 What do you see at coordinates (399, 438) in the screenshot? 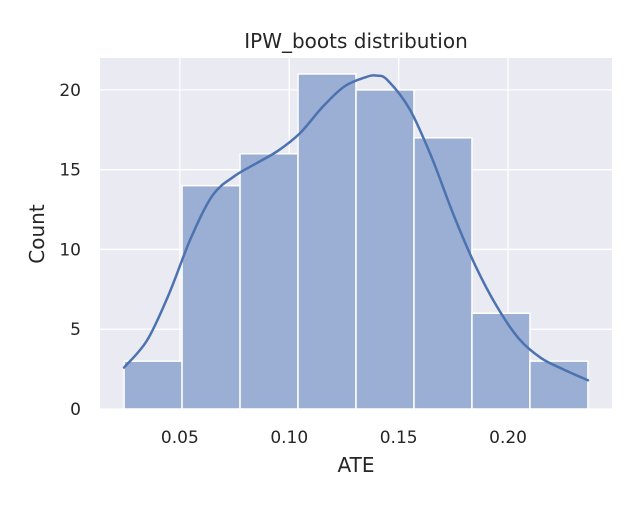
I see `x-tick-label: 0.15` at bounding box center [399, 438].